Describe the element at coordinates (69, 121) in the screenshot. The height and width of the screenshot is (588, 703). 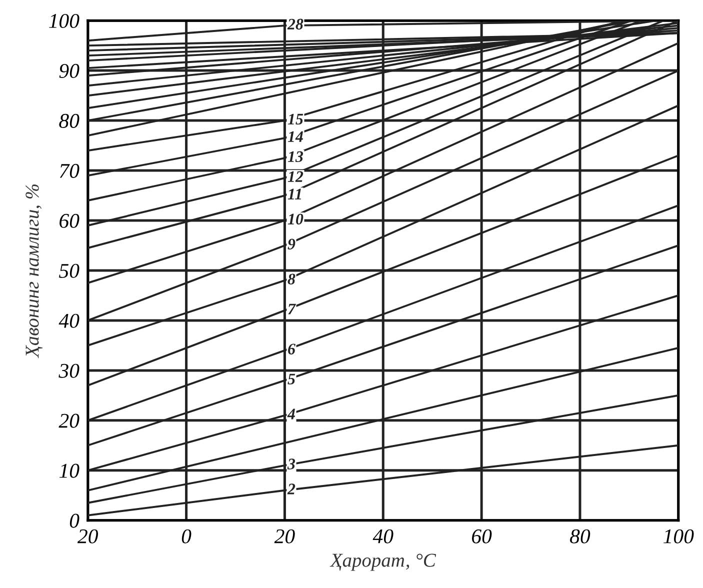
I see `y-tick-label: 80` at that location.